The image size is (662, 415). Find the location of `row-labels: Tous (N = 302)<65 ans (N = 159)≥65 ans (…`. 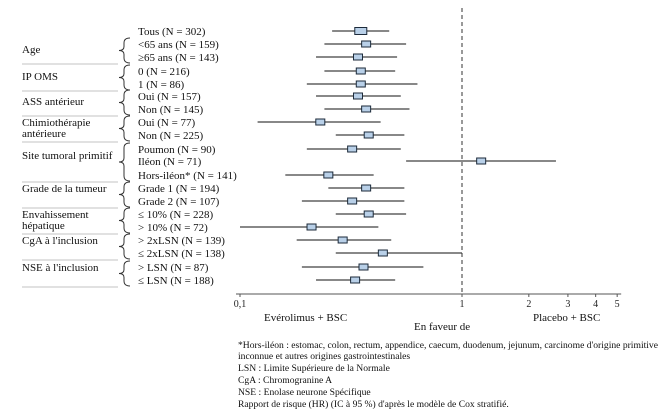

row-labels: Tous (N = 302)<65 ans (N = 159)≥65 ans (… is located at coordinates (187, 156).